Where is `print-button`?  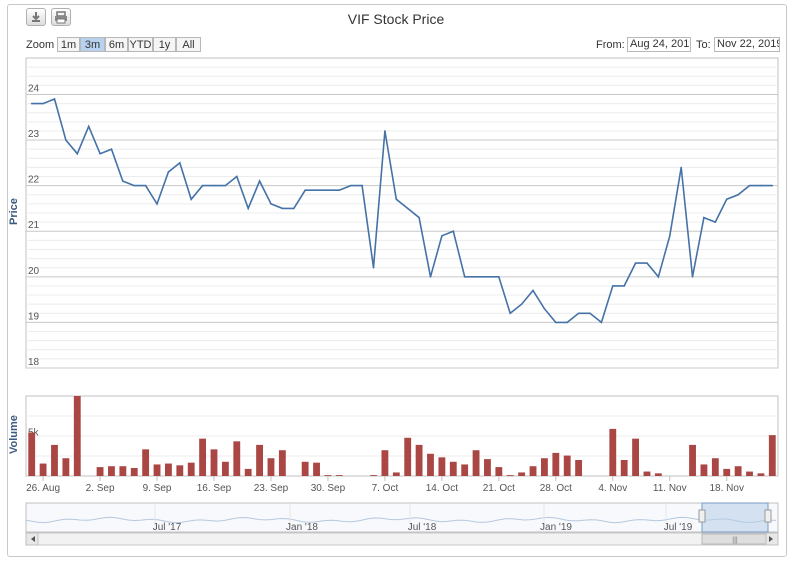
print-button is located at coordinates (61, 17).